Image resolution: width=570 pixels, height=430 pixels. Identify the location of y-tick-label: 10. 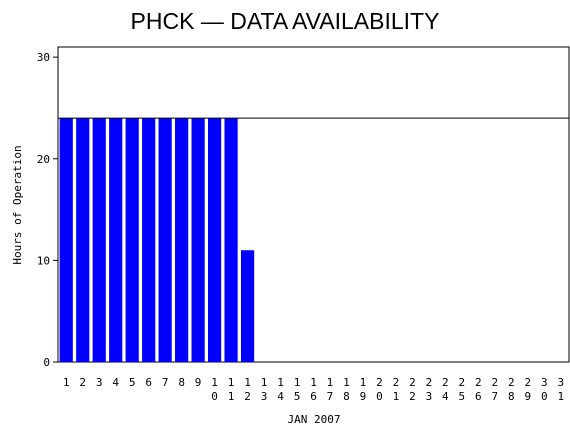
(43, 260).